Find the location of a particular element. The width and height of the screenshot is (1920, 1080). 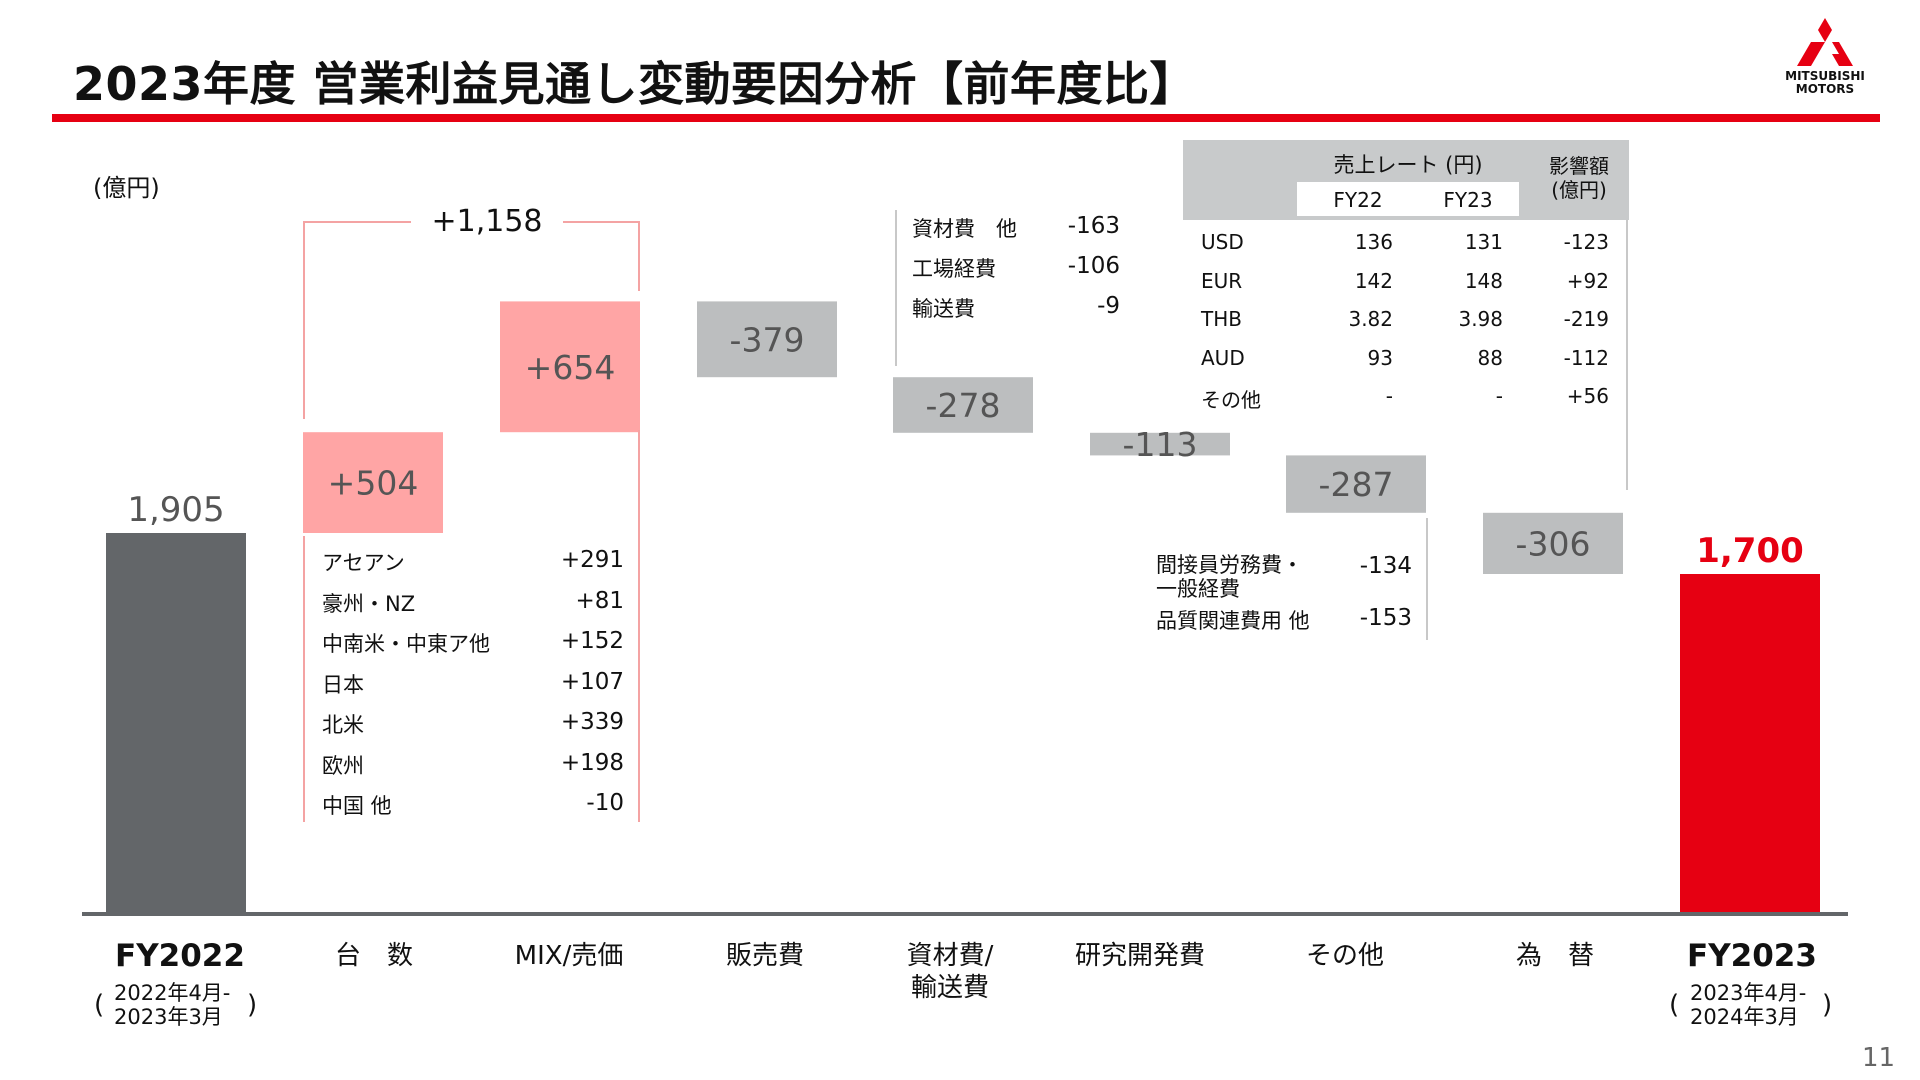

fx-rate-fy22: 3.82 is located at coordinates (1370, 319).